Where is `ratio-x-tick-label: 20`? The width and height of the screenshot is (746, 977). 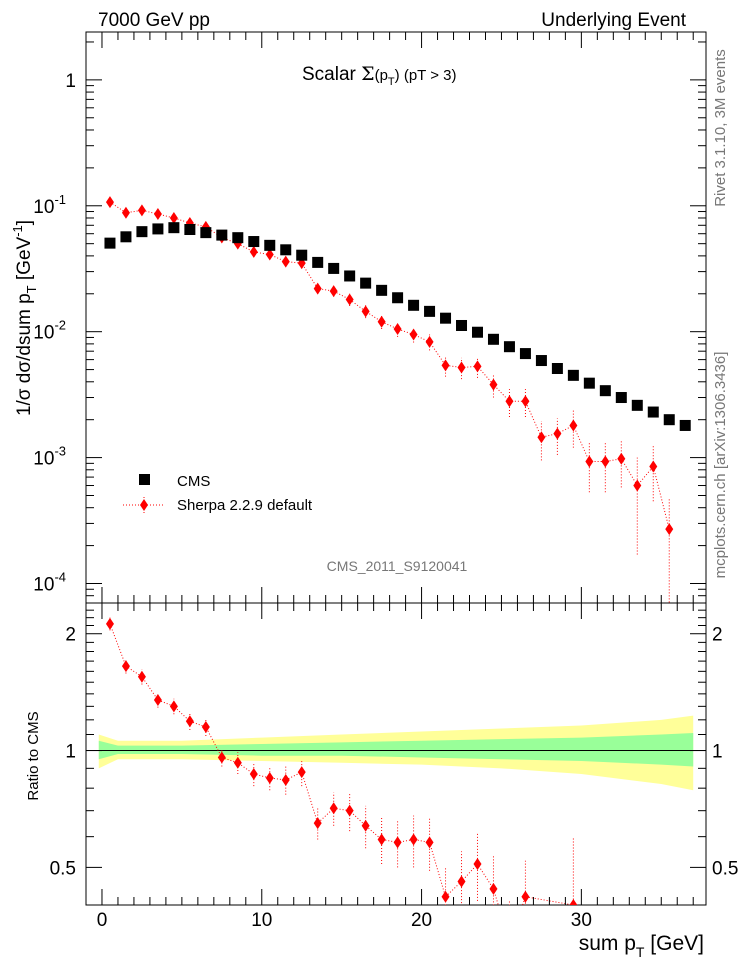
ratio-x-tick-label: 20 is located at coordinates (421, 920).